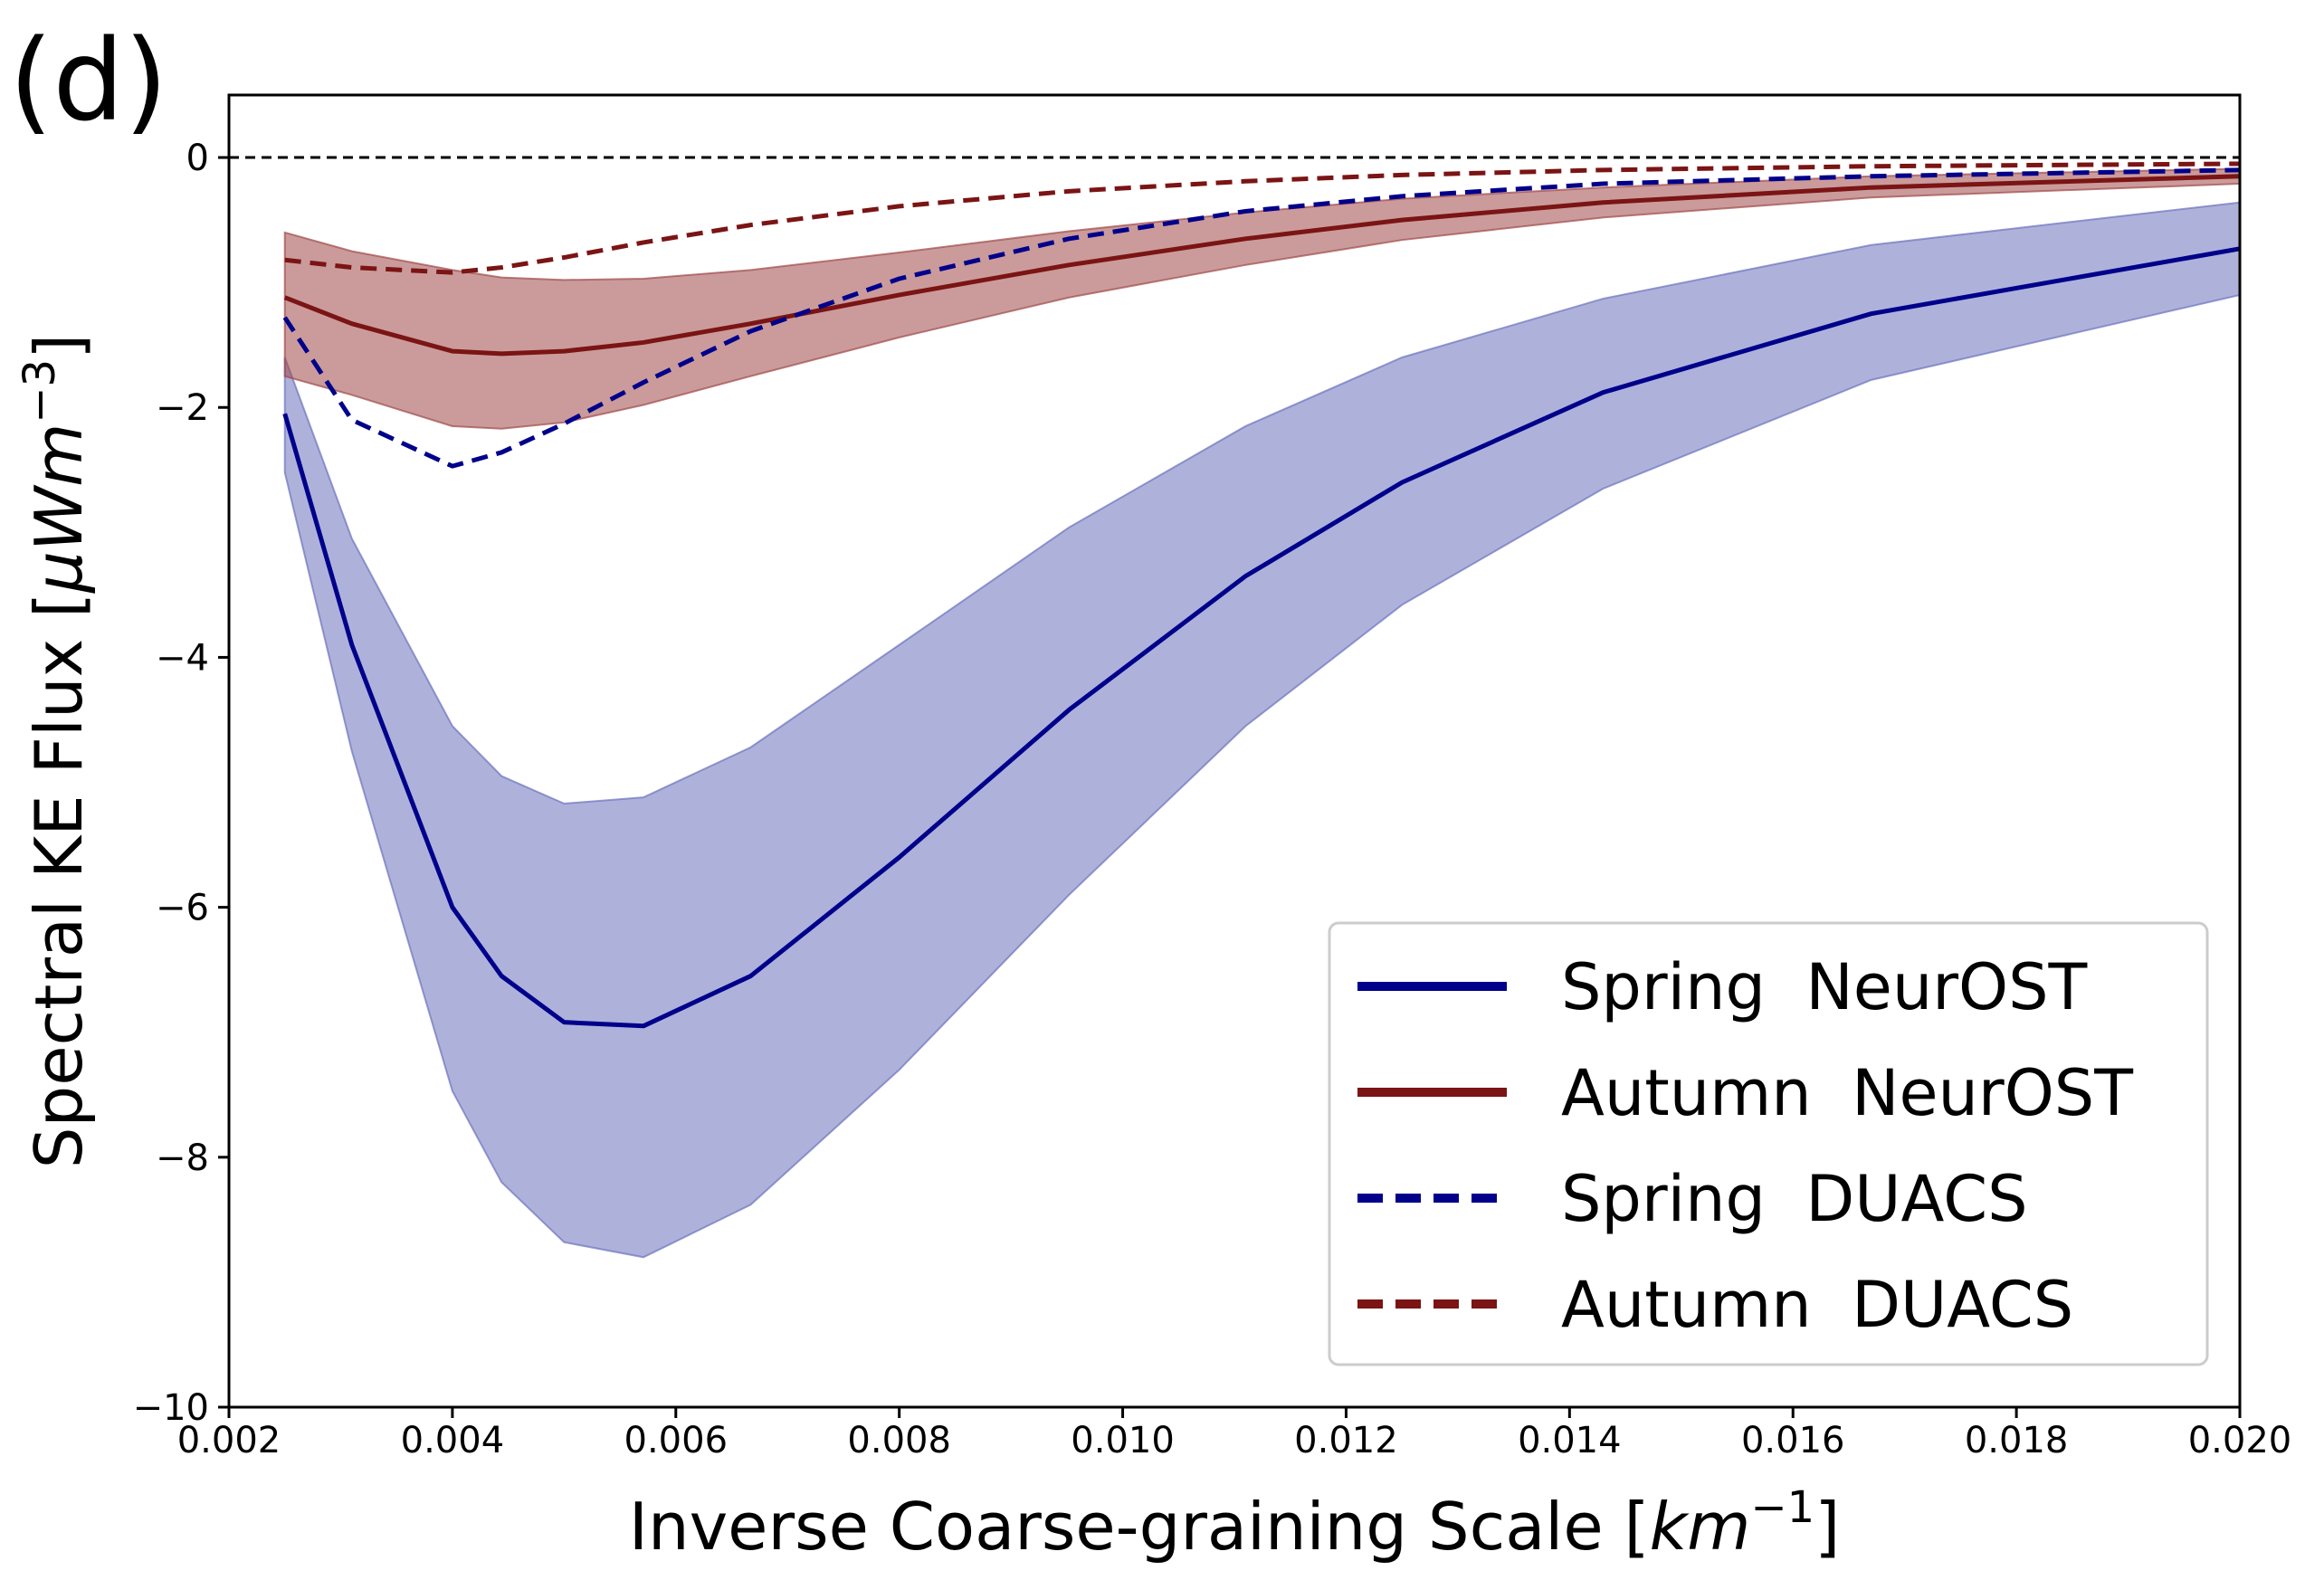 This screenshot has width=2324, height=1580. I want to click on x-tick-label: 0.006, so click(677, 1440).